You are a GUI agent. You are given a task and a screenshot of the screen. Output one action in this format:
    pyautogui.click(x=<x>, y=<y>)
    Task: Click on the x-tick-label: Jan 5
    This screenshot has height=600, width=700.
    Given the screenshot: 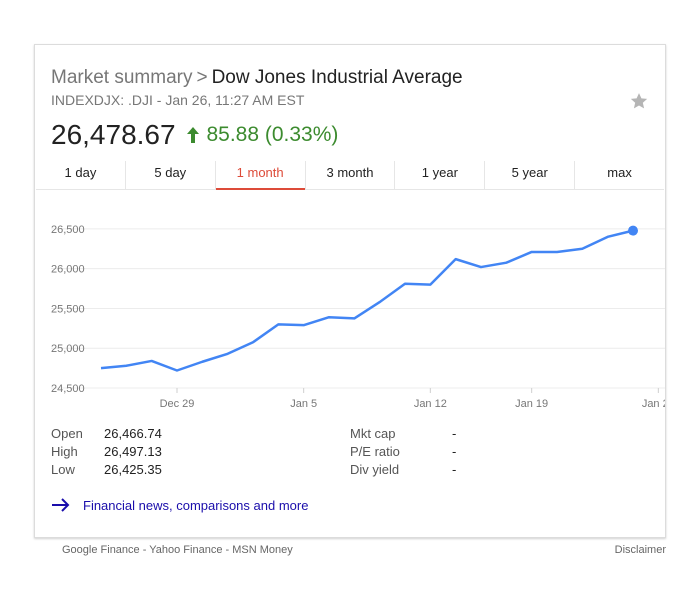 What is the action you would take?
    pyautogui.click(x=303, y=404)
    